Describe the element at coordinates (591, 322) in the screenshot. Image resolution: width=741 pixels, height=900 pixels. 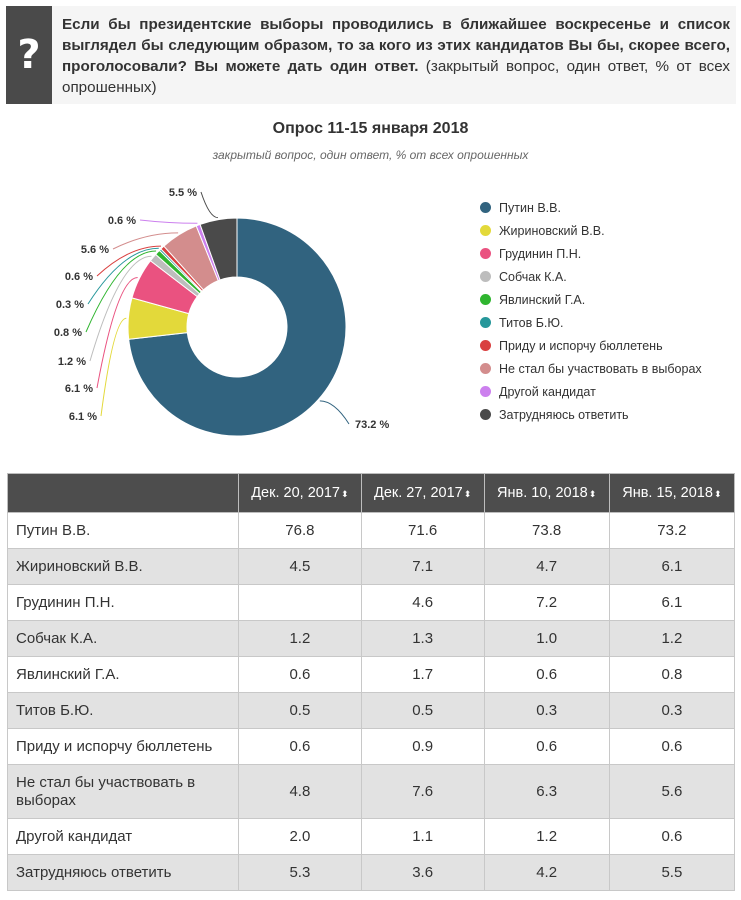
I see `legend-item: Титов Б.Ю.` at that location.